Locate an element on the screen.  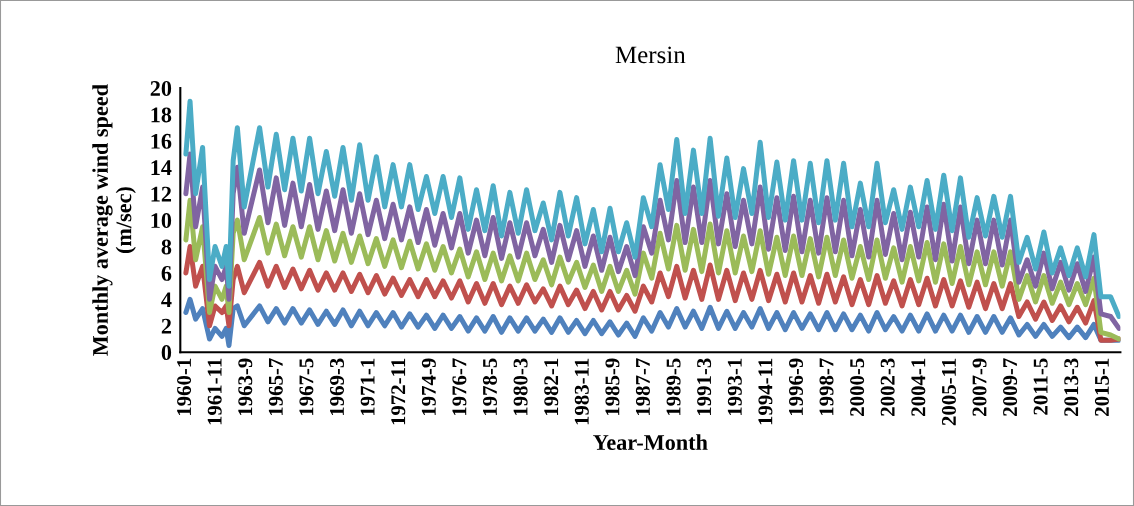
x-tick-label: 1978-5 is located at coordinates (489, 387).